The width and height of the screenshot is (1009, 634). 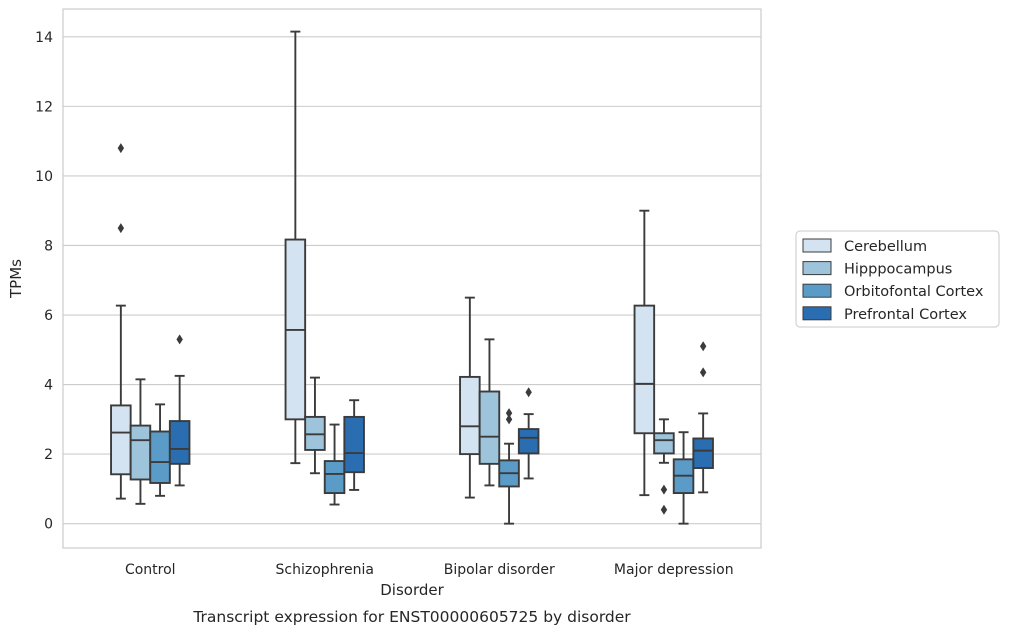 What do you see at coordinates (44, 281) in the screenshot?
I see `y-axis-ticks: 0 2 4 6 8 10 12 14` at bounding box center [44, 281].